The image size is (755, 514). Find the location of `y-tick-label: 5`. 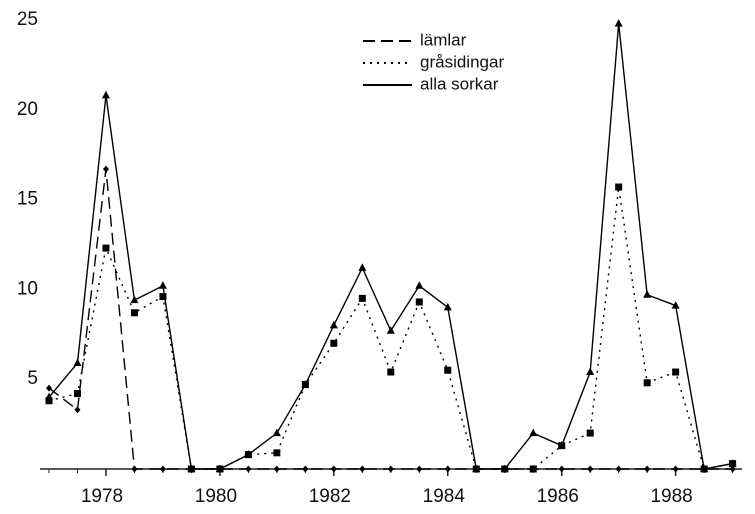

y-tick-label: 5 is located at coordinates (32, 378).